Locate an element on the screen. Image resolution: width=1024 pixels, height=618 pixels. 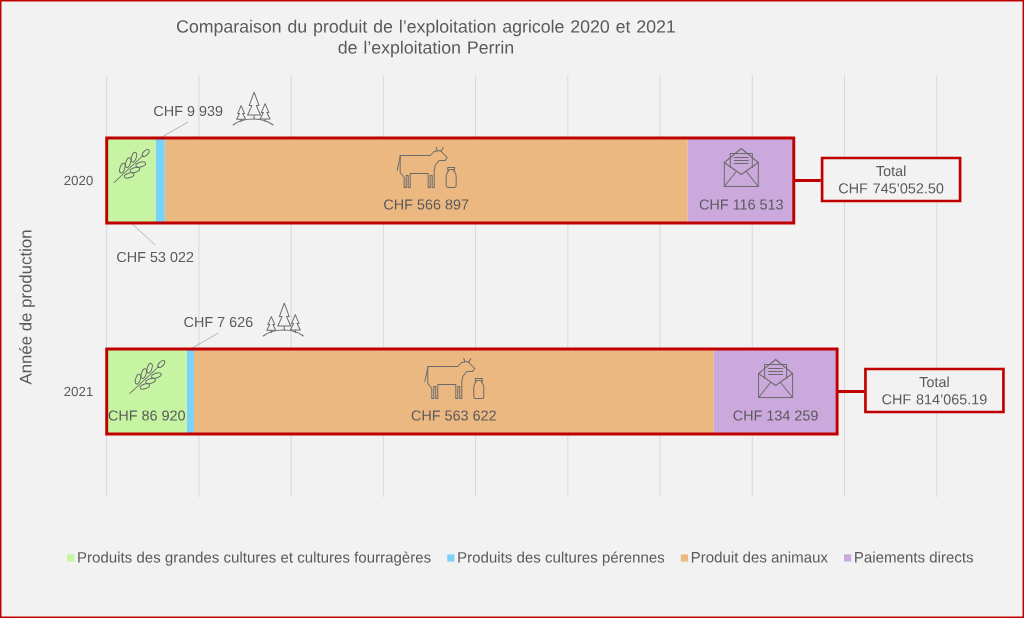
y-axis-title: Année de production is located at coordinates (27, 307).